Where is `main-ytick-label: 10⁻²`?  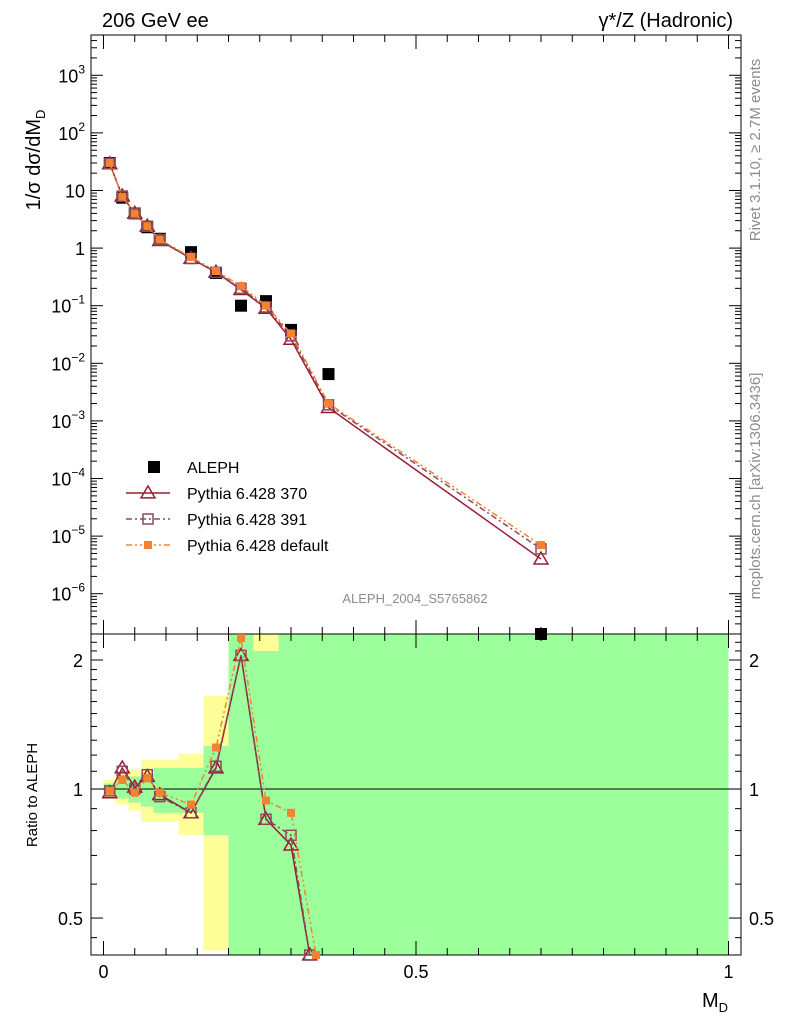
main-ytick-label: 10⁻² is located at coordinates (68, 362).